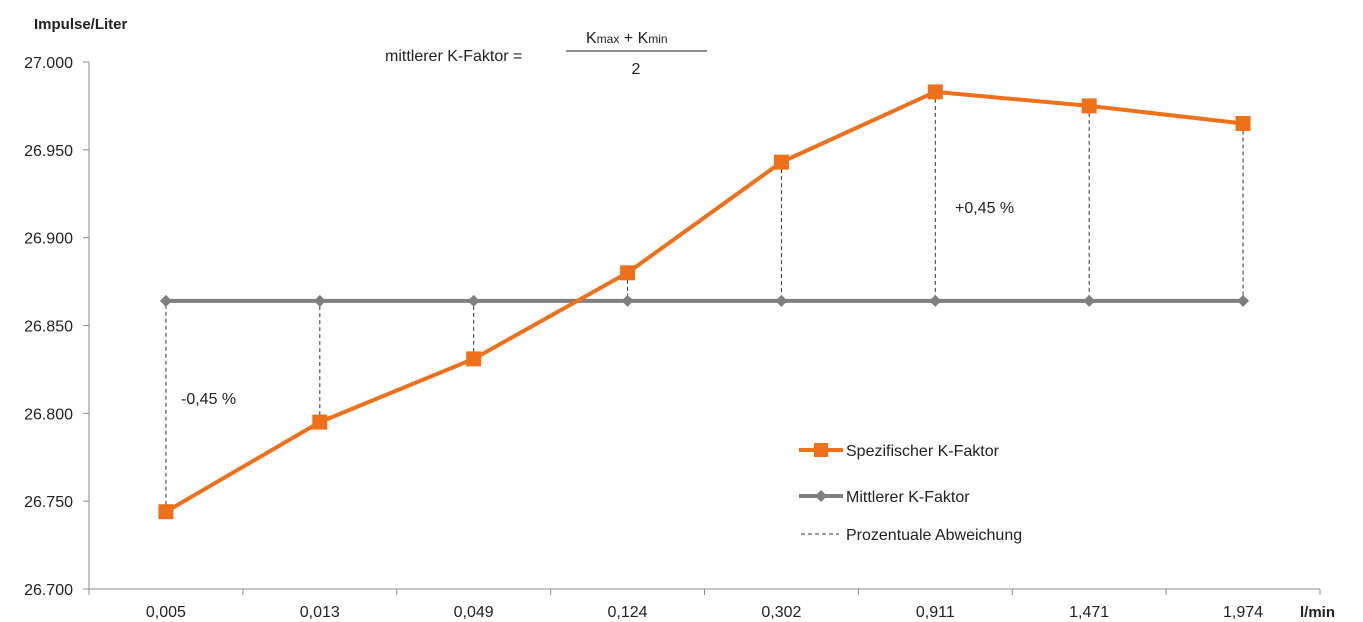 The width and height of the screenshot is (1363, 622). I want to click on x-tick-label: 1,471, so click(1089, 612).